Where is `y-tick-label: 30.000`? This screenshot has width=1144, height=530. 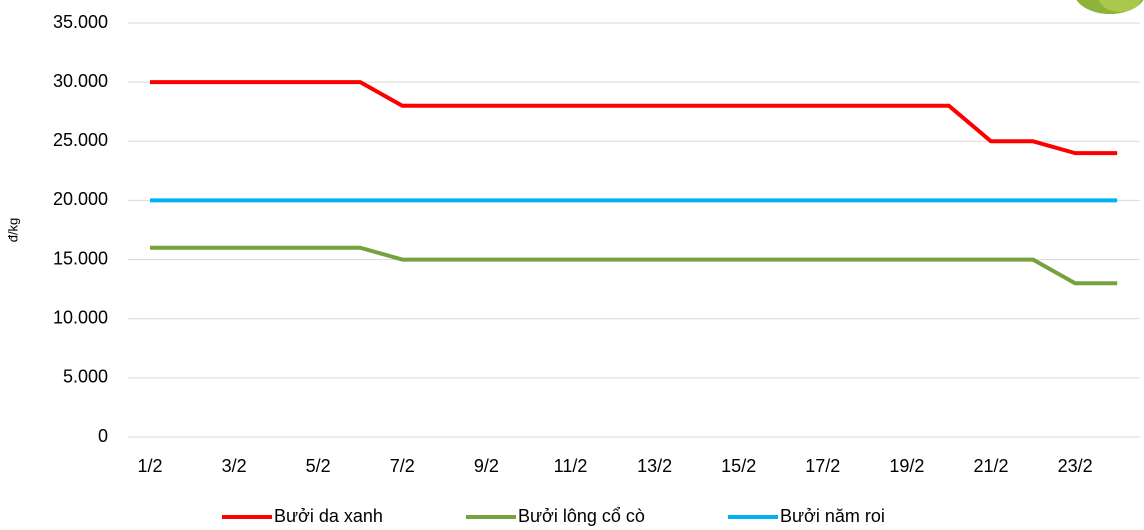
y-tick-label: 30.000 is located at coordinates (80, 81).